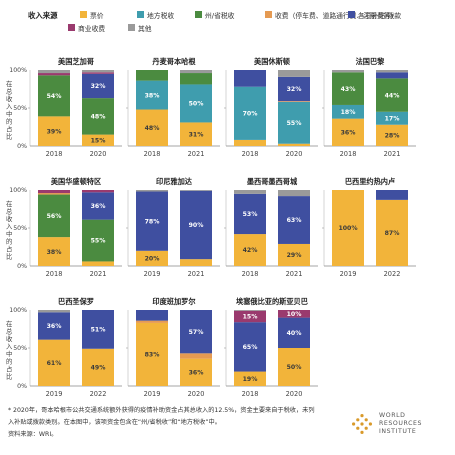 This screenshot has height=455, width=455. I want to click on data-label-subsidy: 53%, so click(250, 214).